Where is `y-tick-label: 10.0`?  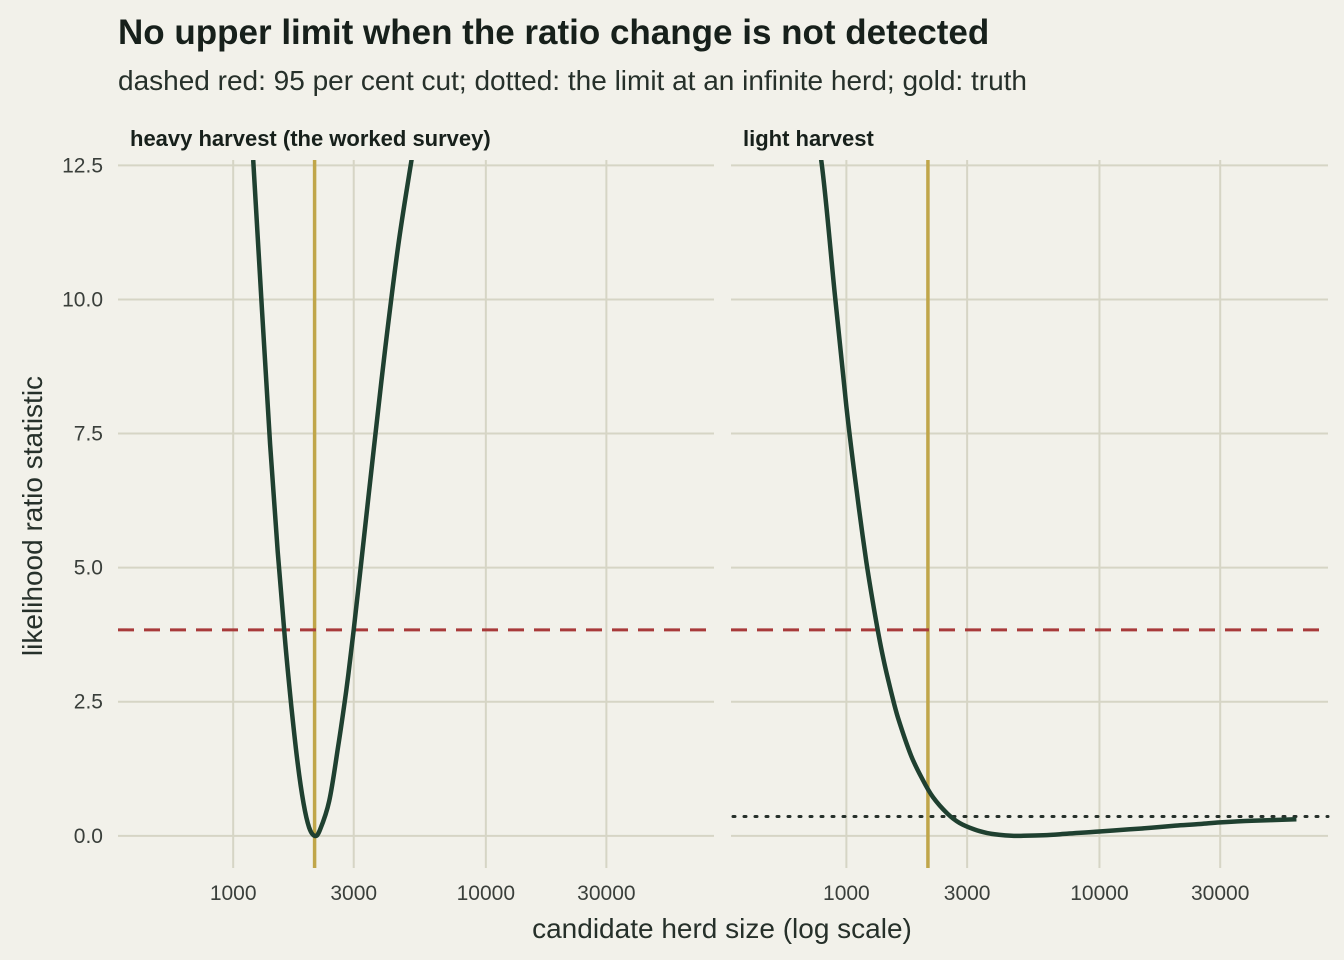 y-tick-label: 10.0 is located at coordinates (82, 299).